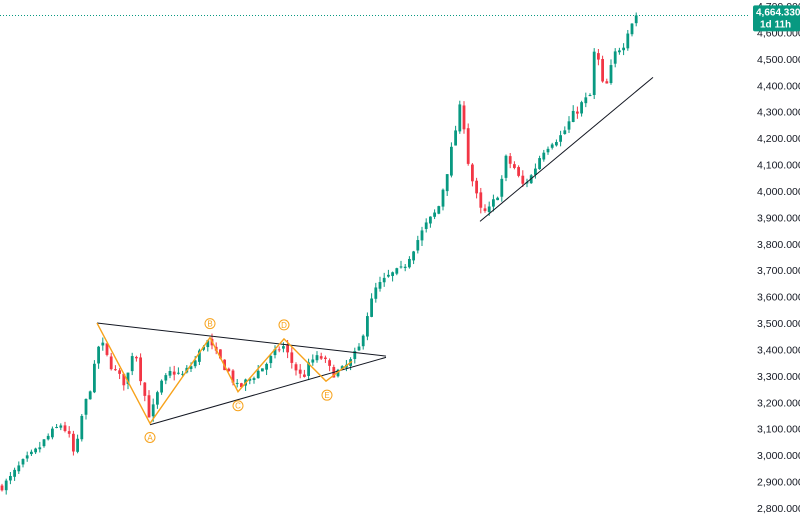 This screenshot has width=800, height=514. I want to click on price-tick-label: 3,300.000, so click(778, 377).